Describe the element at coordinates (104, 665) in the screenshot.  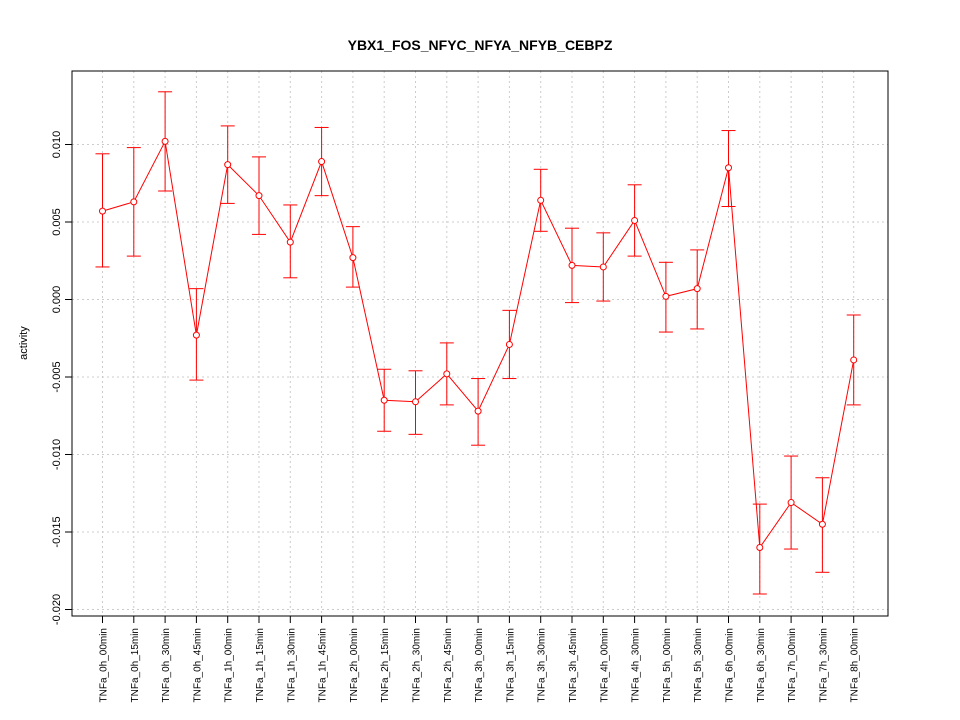
I see `x-tick-label: TNFa_0h_00min` at that location.